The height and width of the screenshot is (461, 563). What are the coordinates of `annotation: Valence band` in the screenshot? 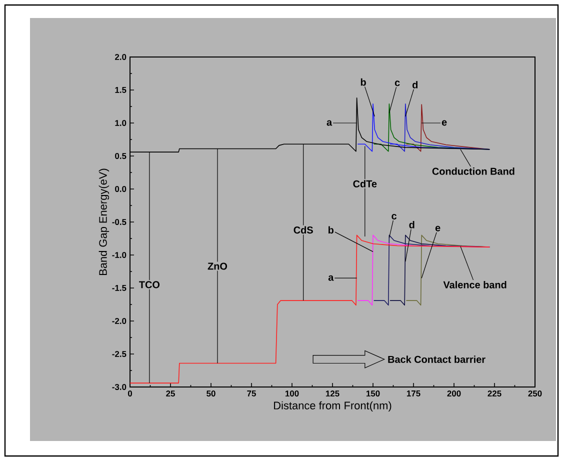 It's located at (474, 284).